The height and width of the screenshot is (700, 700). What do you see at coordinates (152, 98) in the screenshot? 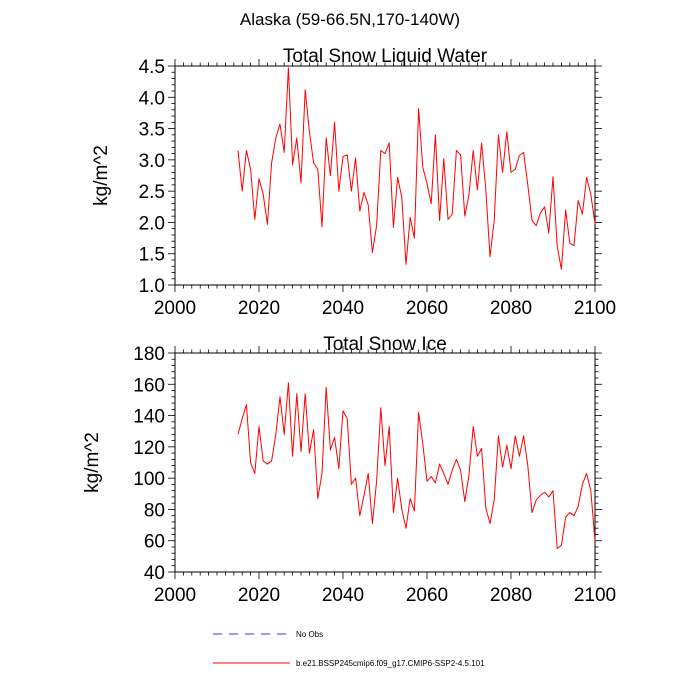
I see `y-tick-label: 4.0` at bounding box center [152, 98].